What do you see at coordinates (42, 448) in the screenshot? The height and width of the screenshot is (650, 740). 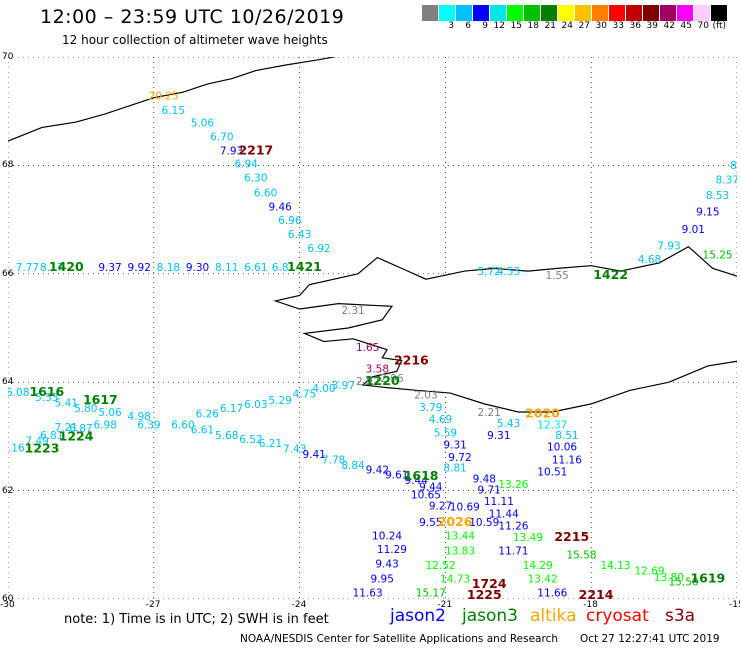 I see `pass-time-label: 1223` at bounding box center [42, 448].